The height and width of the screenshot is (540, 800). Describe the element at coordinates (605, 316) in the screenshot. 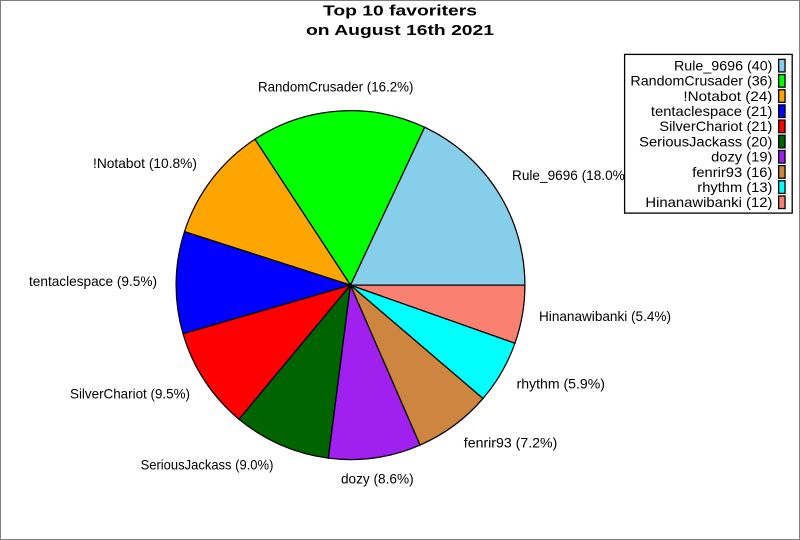

I see `svg-text: Hinanawibanki (5.4%)` at that location.